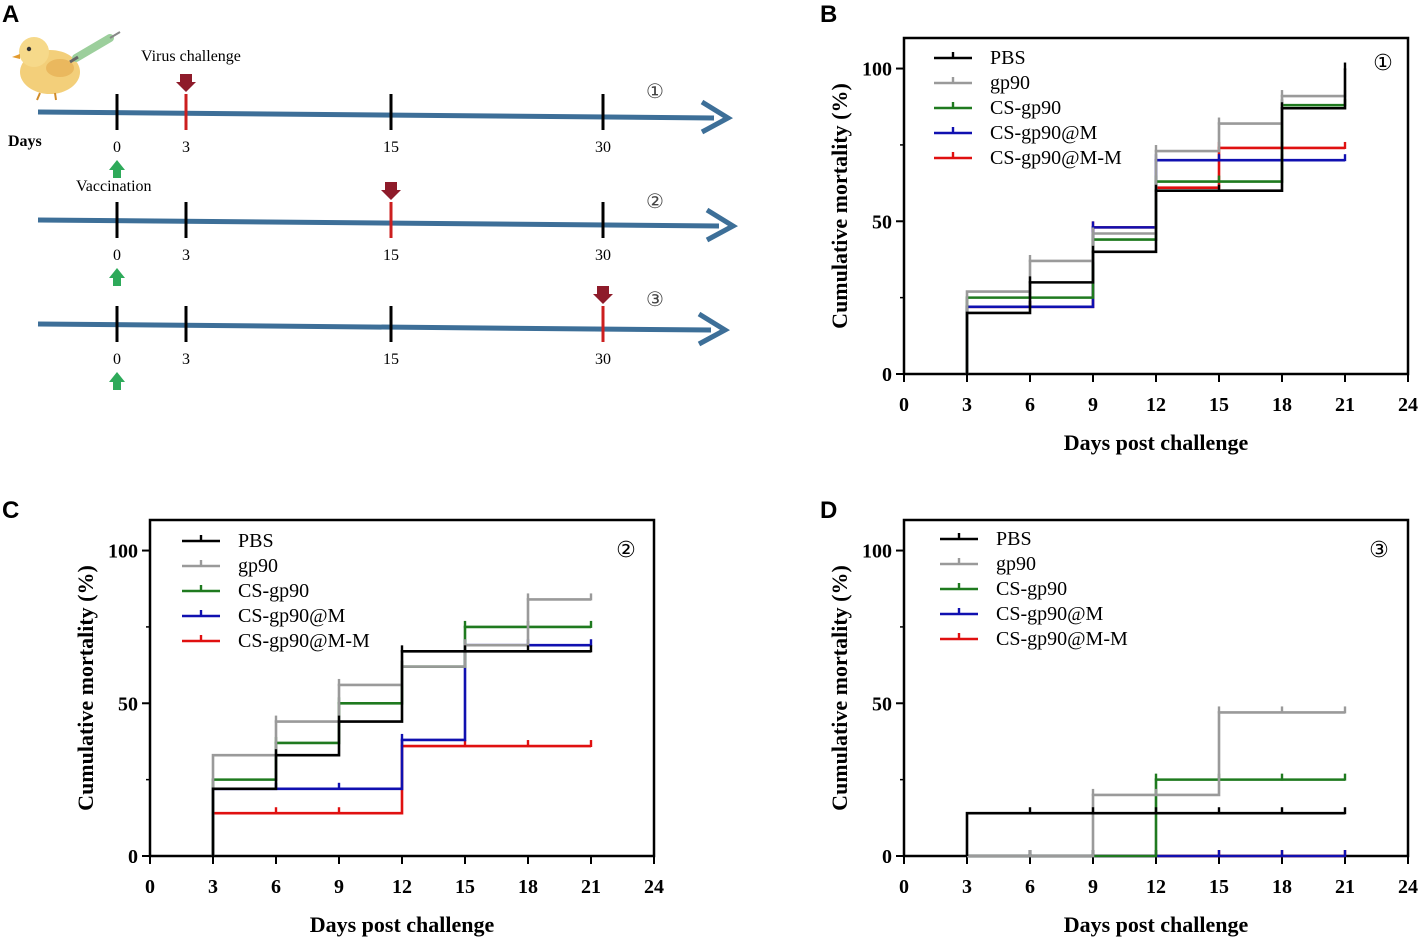  Describe the element at coordinates (655, 201) in the screenshot. I see `timeline-marker: ②` at that location.